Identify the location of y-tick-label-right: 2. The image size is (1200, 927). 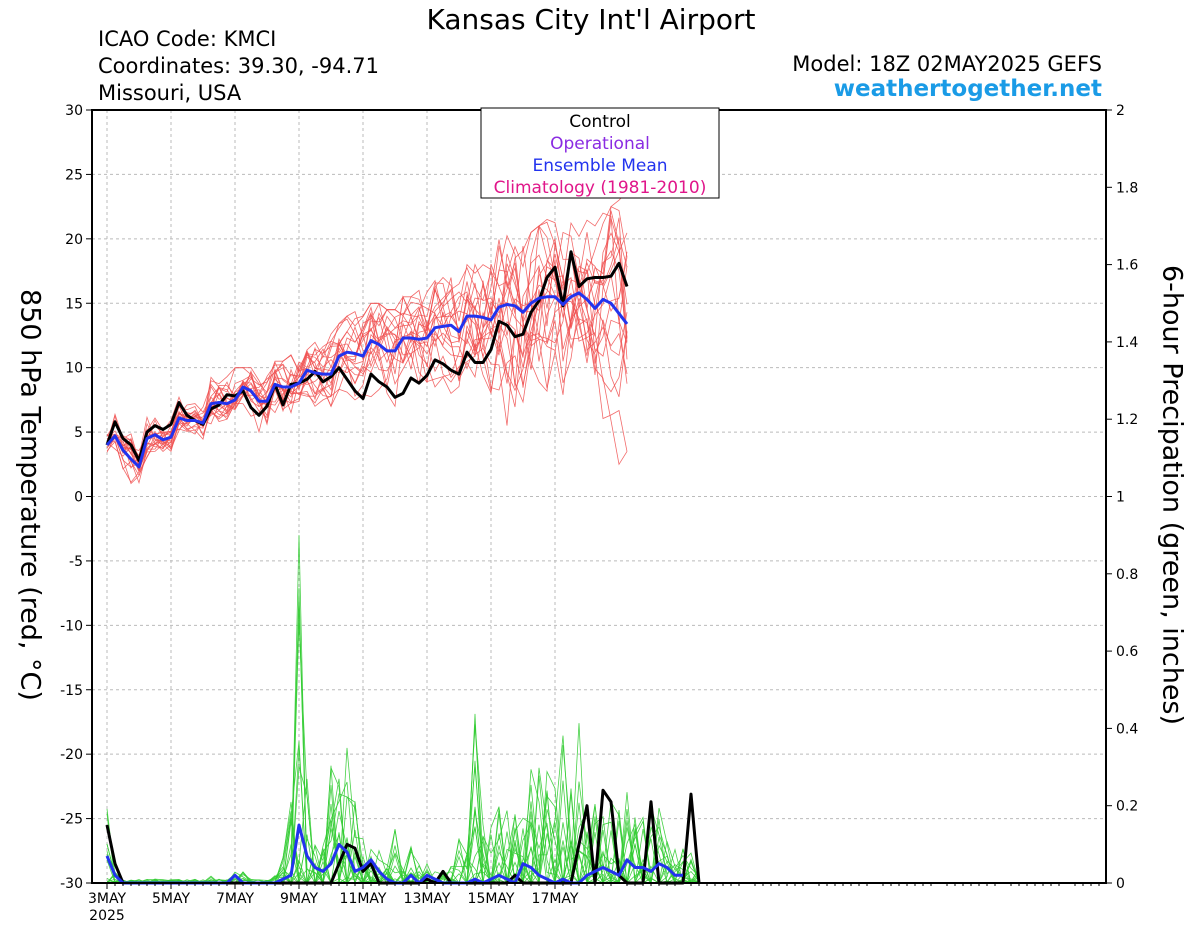
(1120, 111).